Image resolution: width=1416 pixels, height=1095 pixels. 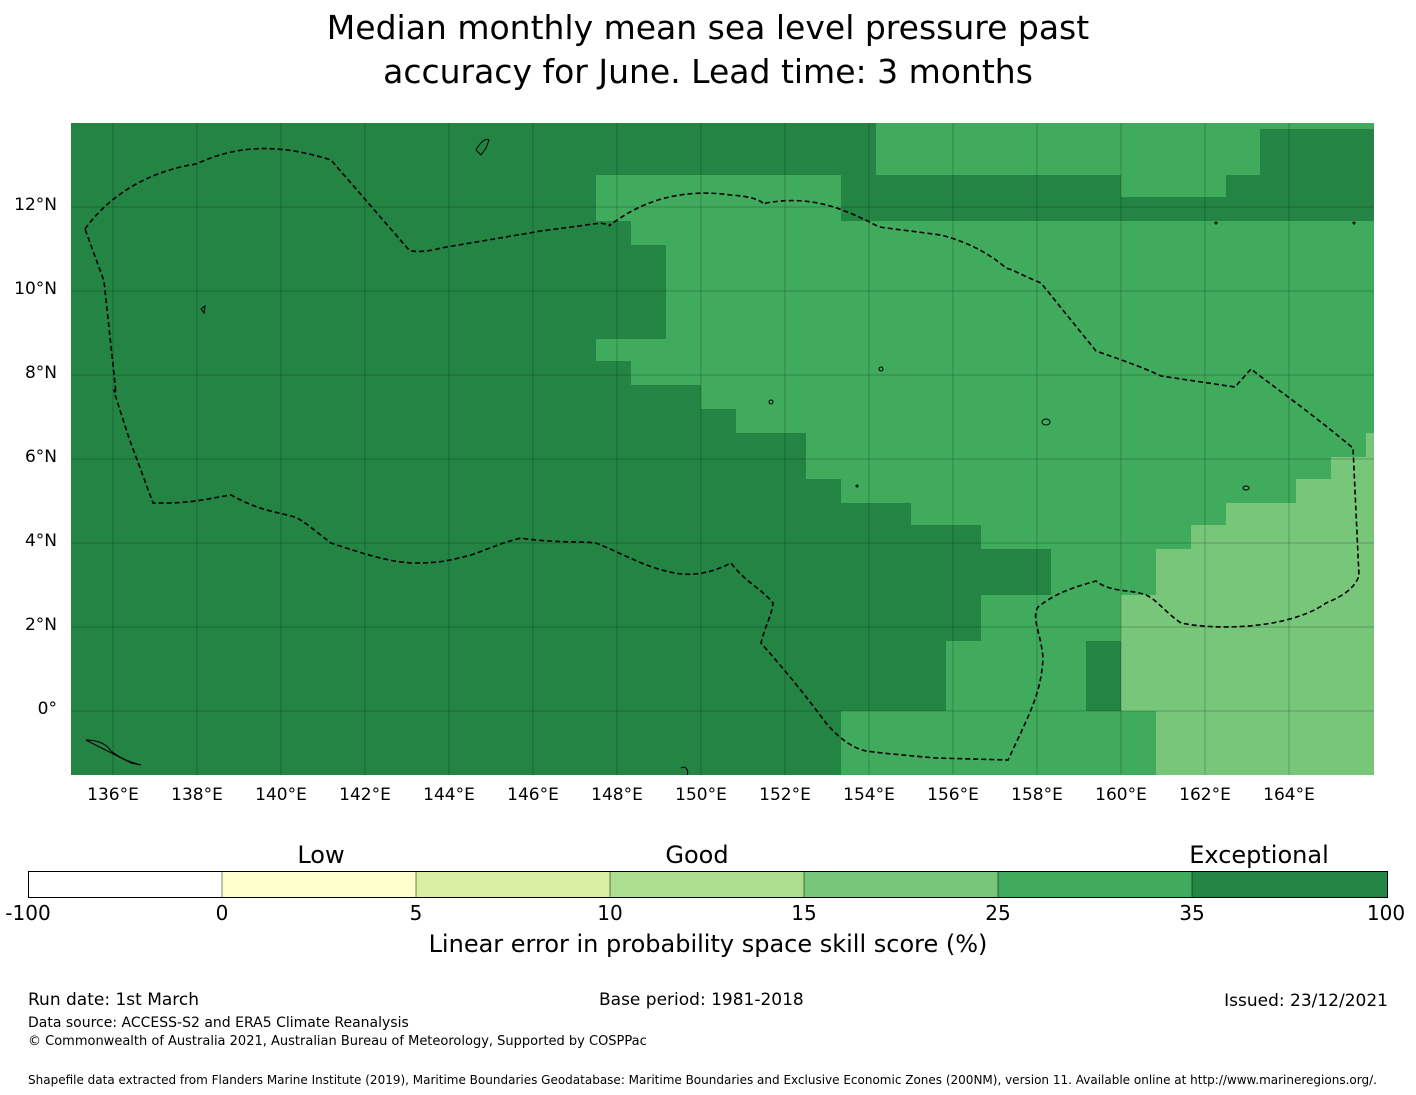 What do you see at coordinates (610, 913) in the screenshot?
I see `colorbar-tick-10: 10` at bounding box center [610, 913].